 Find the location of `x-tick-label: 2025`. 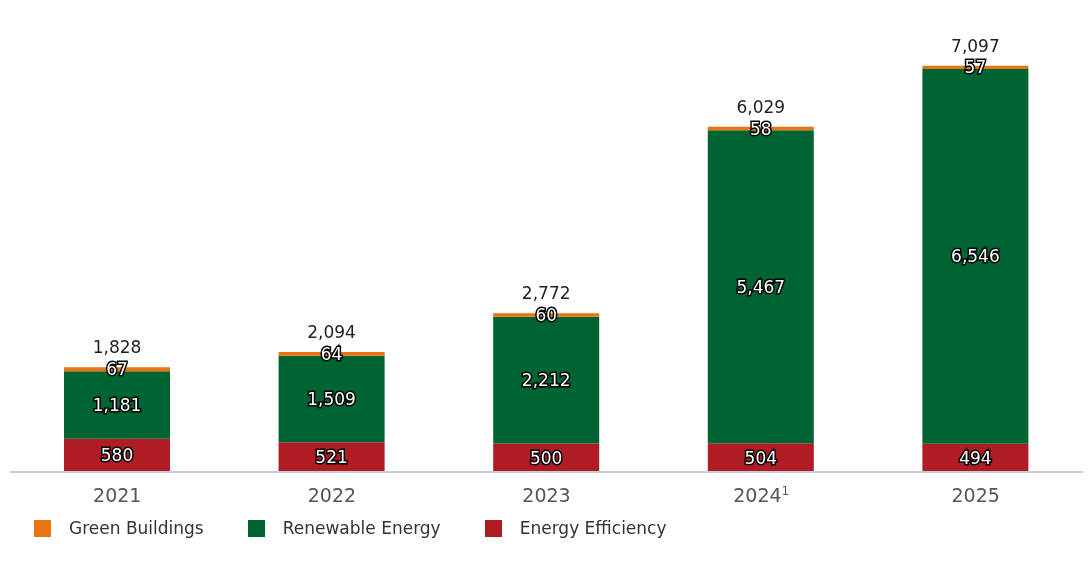

x-tick-label: 2025 is located at coordinates (975, 495).